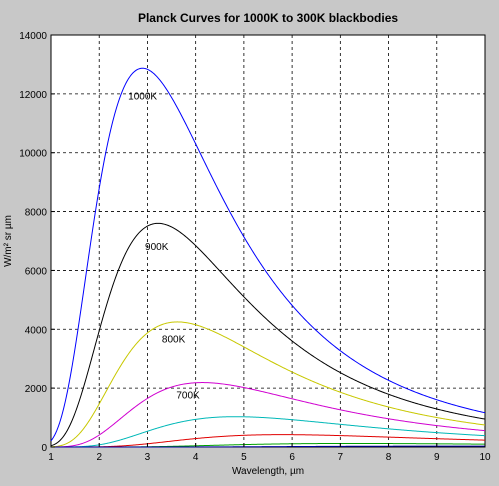 The image size is (499, 486). What do you see at coordinates (99, 457) in the screenshot?
I see `x-tick-label: 2` at bounding box center [99, 457].